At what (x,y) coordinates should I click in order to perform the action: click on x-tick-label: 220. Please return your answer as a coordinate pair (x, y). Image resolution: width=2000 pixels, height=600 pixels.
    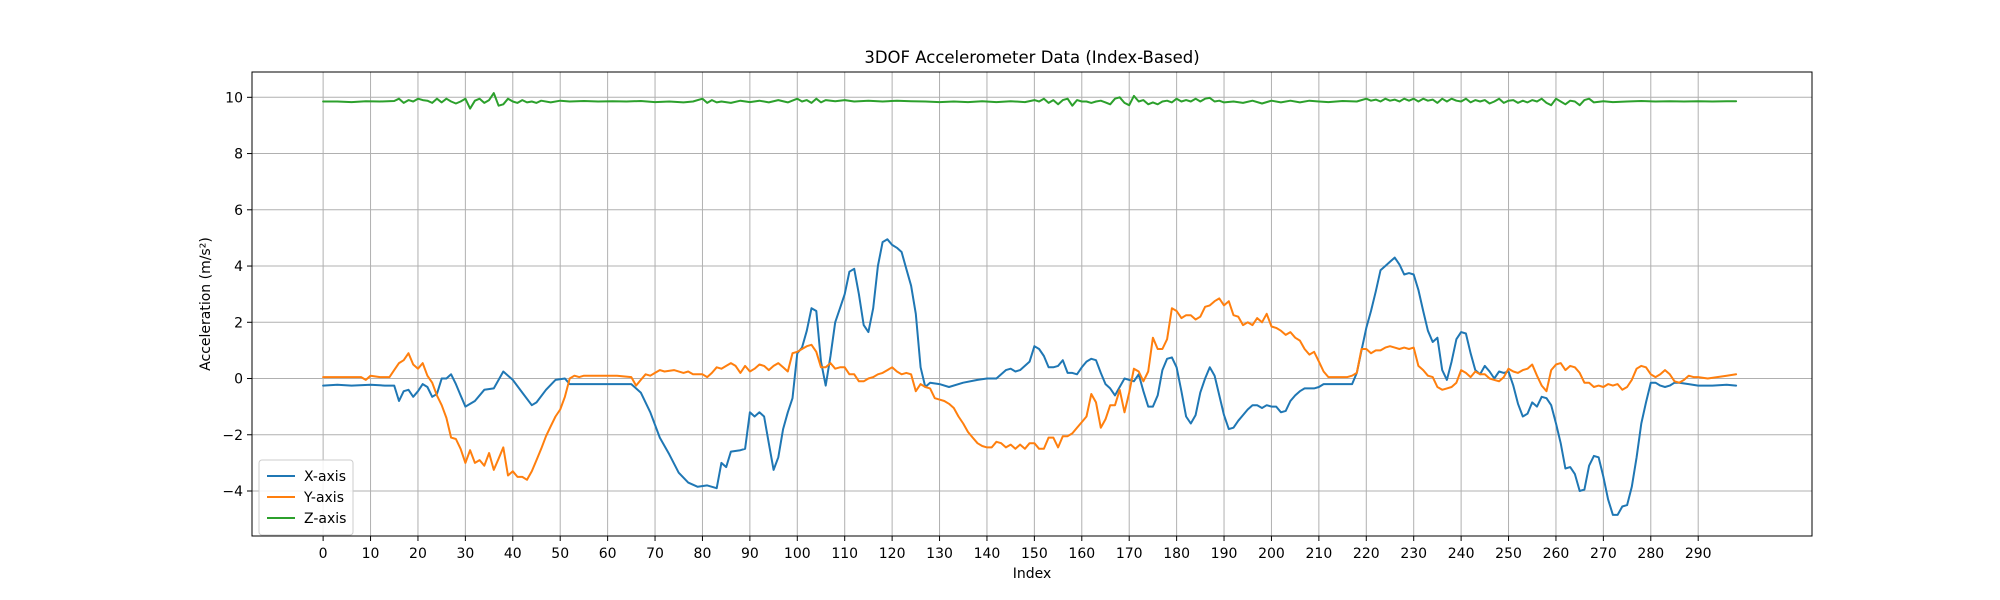
    Looking at the image, I should click on (1366, 554).